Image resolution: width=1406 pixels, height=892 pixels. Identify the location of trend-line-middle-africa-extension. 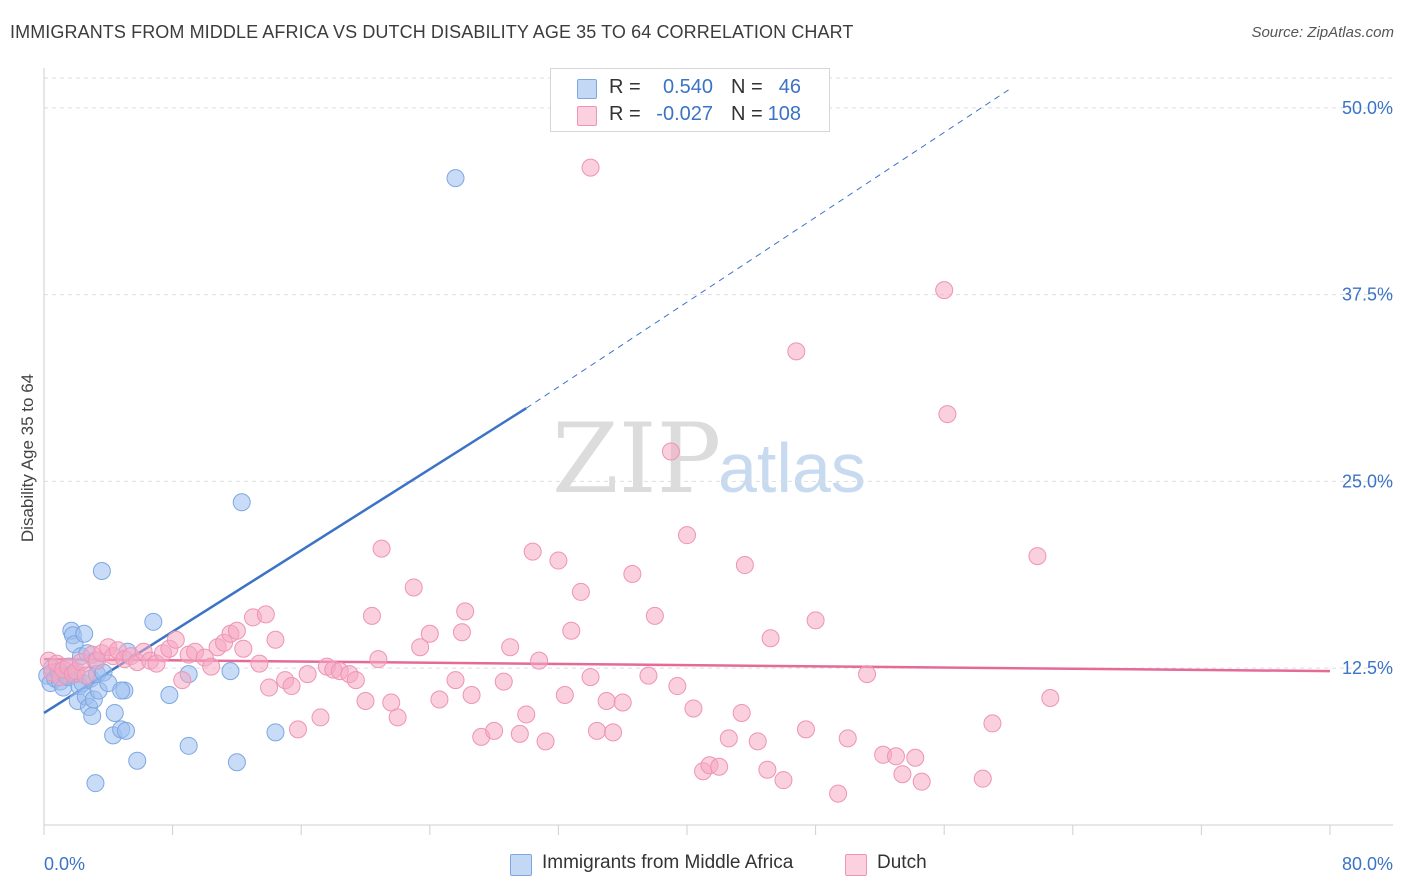
(767, 249).